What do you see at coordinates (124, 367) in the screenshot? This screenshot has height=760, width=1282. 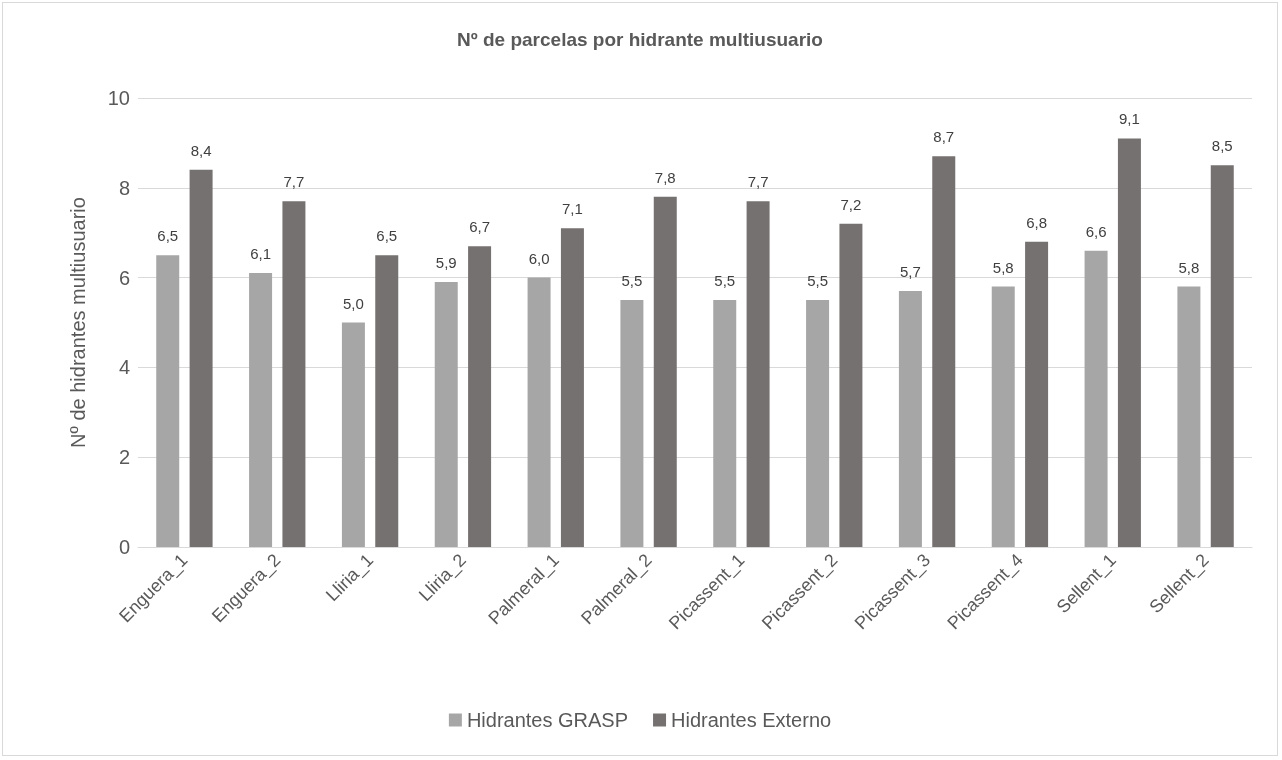 I see `y-tick-label: 4` at bounding box center [124, 367].